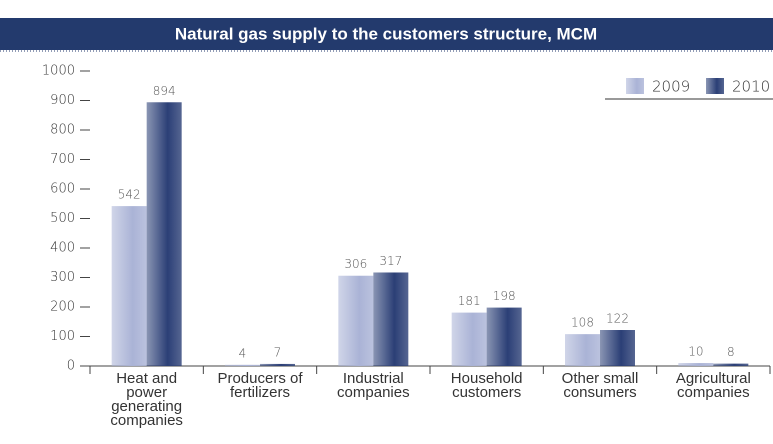 Image resolution: width=773 pixels, height=444 pixels. I want to click on x-tick-label: Other small consumers, so click(600, 386).